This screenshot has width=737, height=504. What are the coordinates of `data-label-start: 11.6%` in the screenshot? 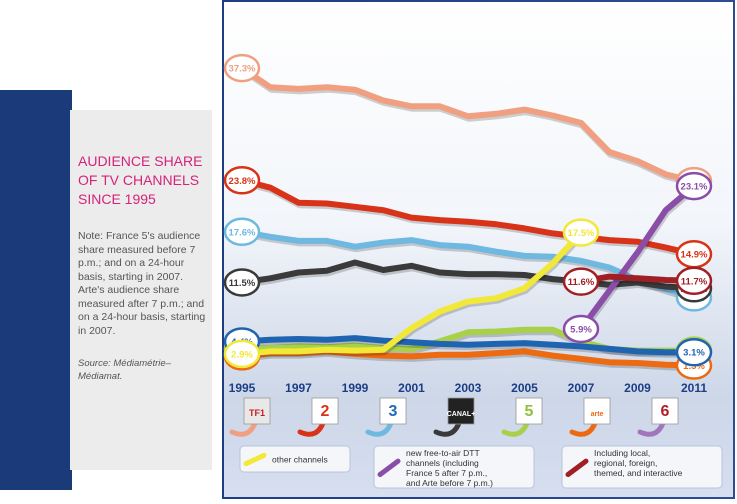 It's located at (581, 281).